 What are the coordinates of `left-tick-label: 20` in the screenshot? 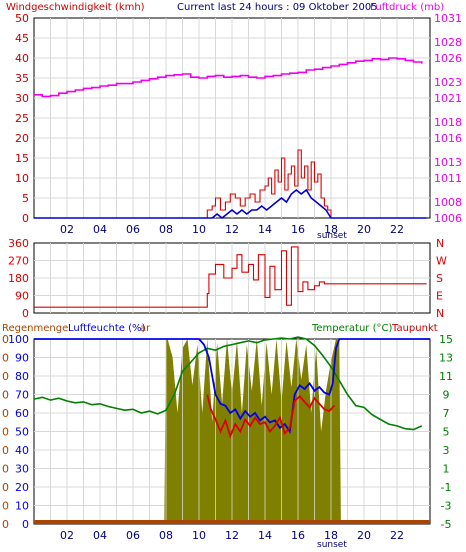 It's located at (22, 138).